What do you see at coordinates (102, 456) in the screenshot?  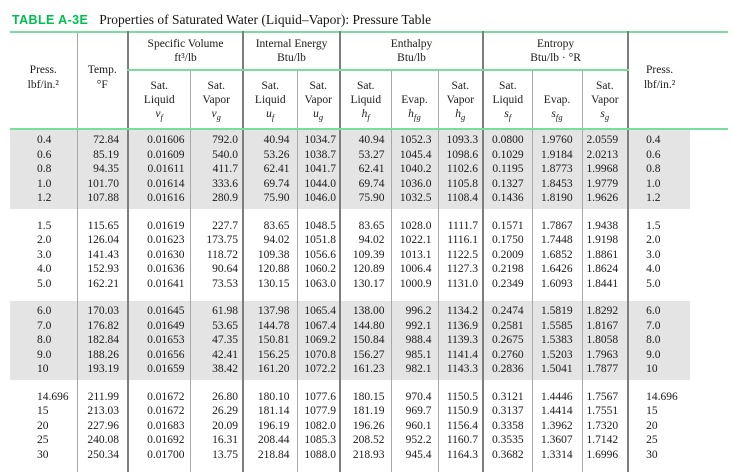 I see `cell-temp: 250.34` at bounding box center [102, 456].